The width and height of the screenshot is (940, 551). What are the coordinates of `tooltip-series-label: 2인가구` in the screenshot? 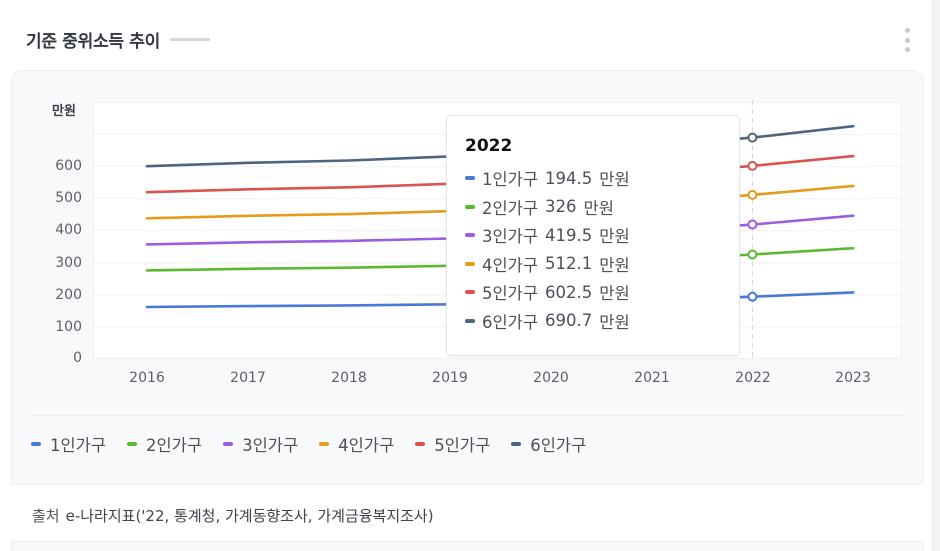 It's located at (510, 208).